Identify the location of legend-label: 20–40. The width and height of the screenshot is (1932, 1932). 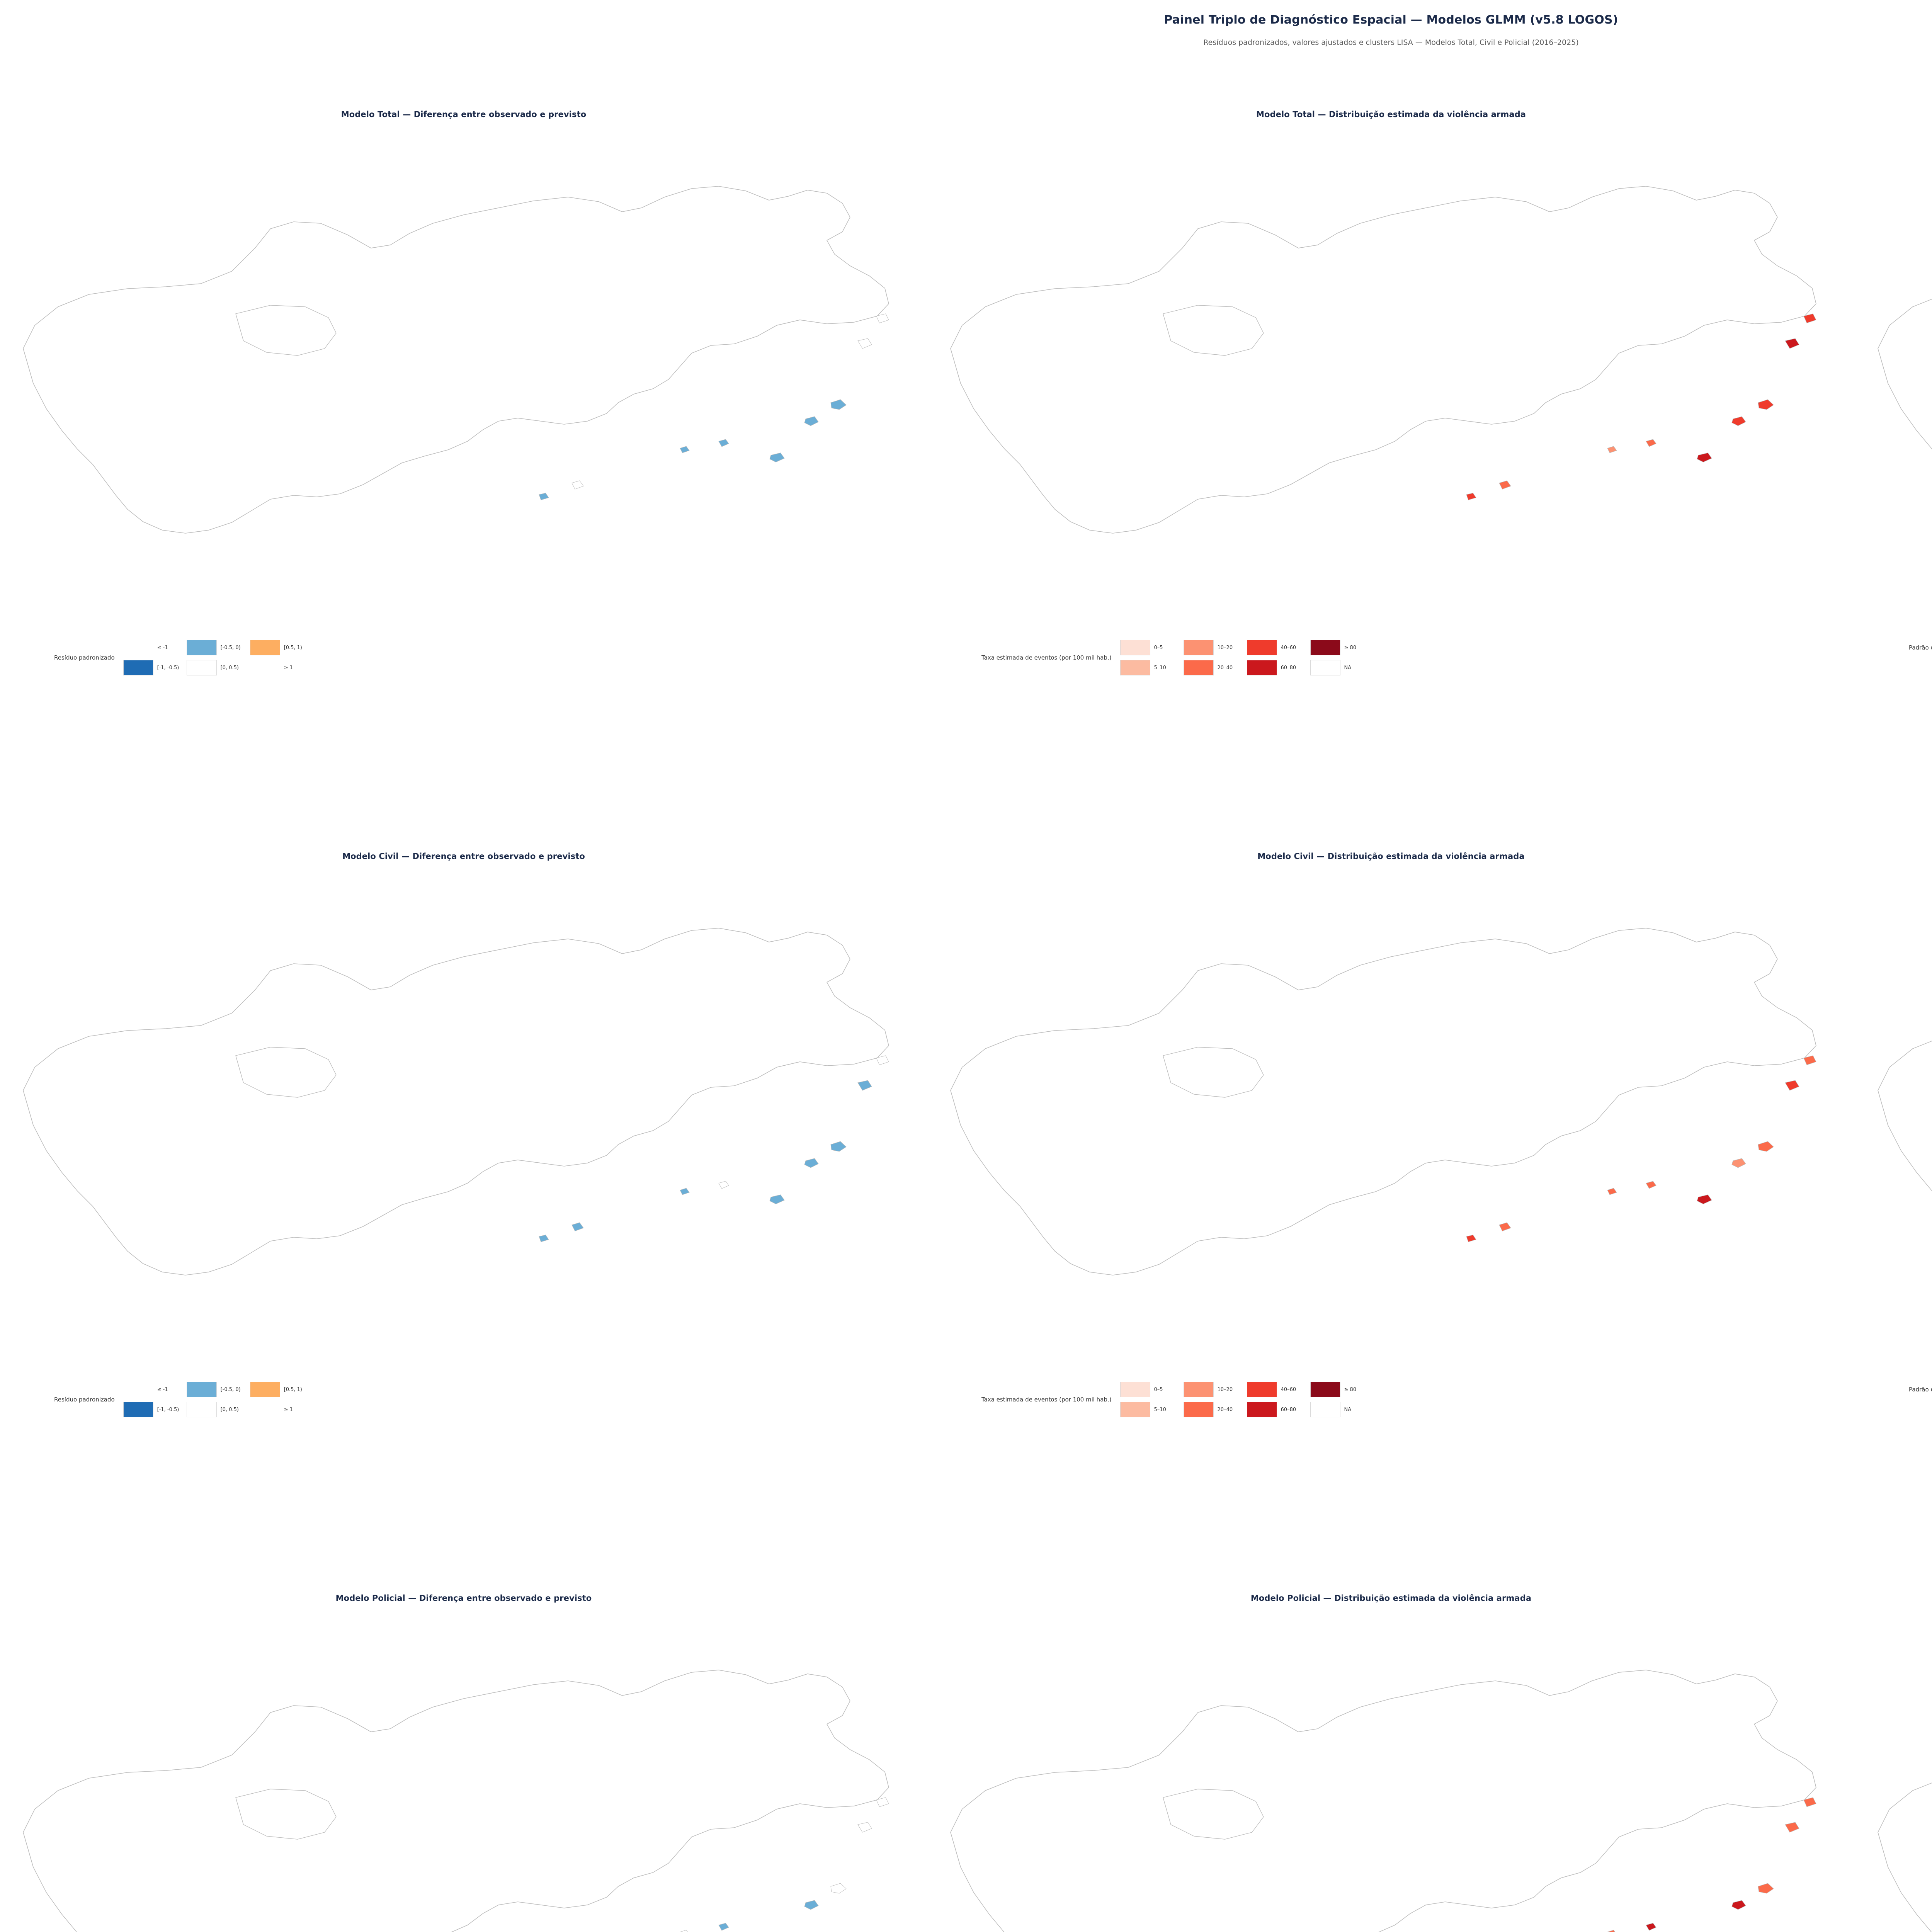
(1225, 668).